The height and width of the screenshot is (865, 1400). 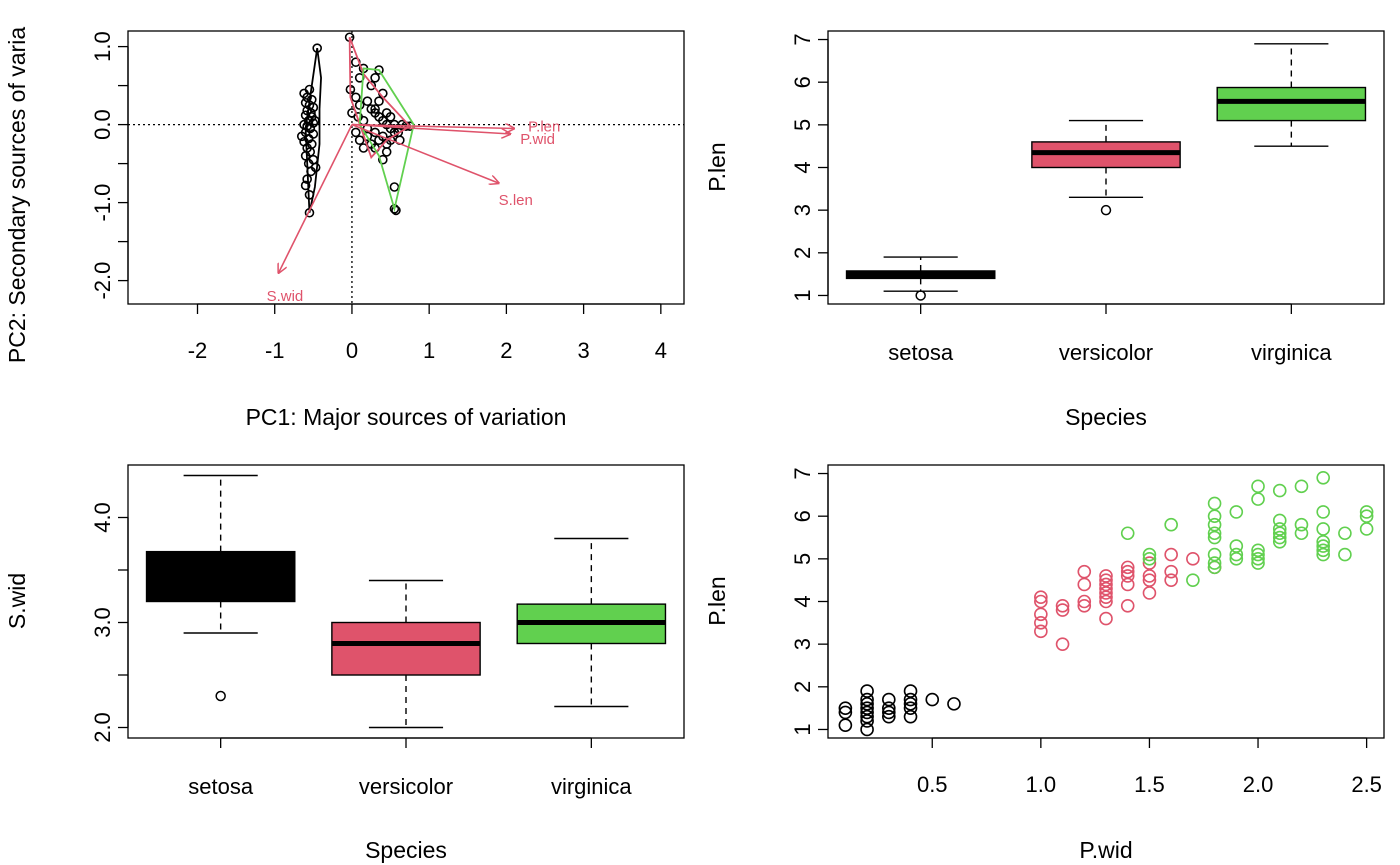 What do you see at coordinates (802, 601) in the screenshot?
I see `petal-scatter-y-tick-label: 4` at bounding box center [802, 601].